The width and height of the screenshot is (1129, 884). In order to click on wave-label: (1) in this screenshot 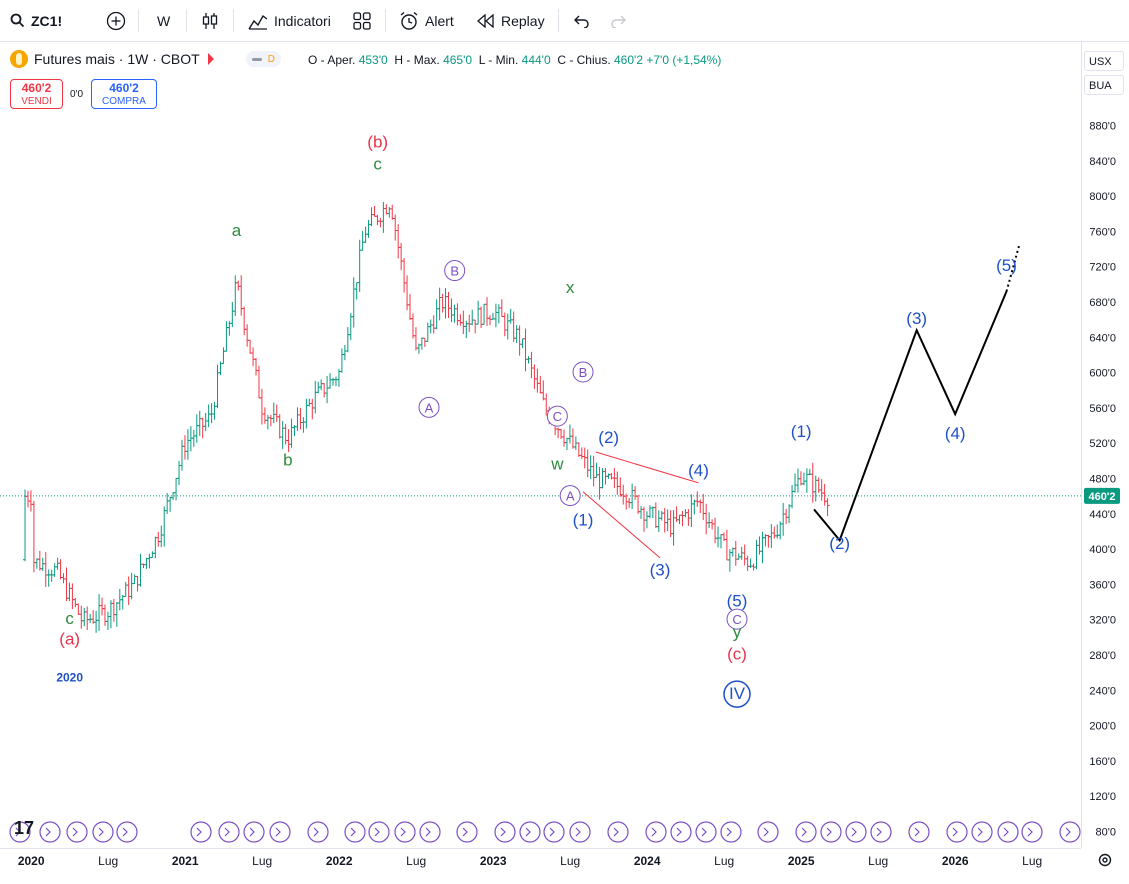, I will do `click(583, 519)`.